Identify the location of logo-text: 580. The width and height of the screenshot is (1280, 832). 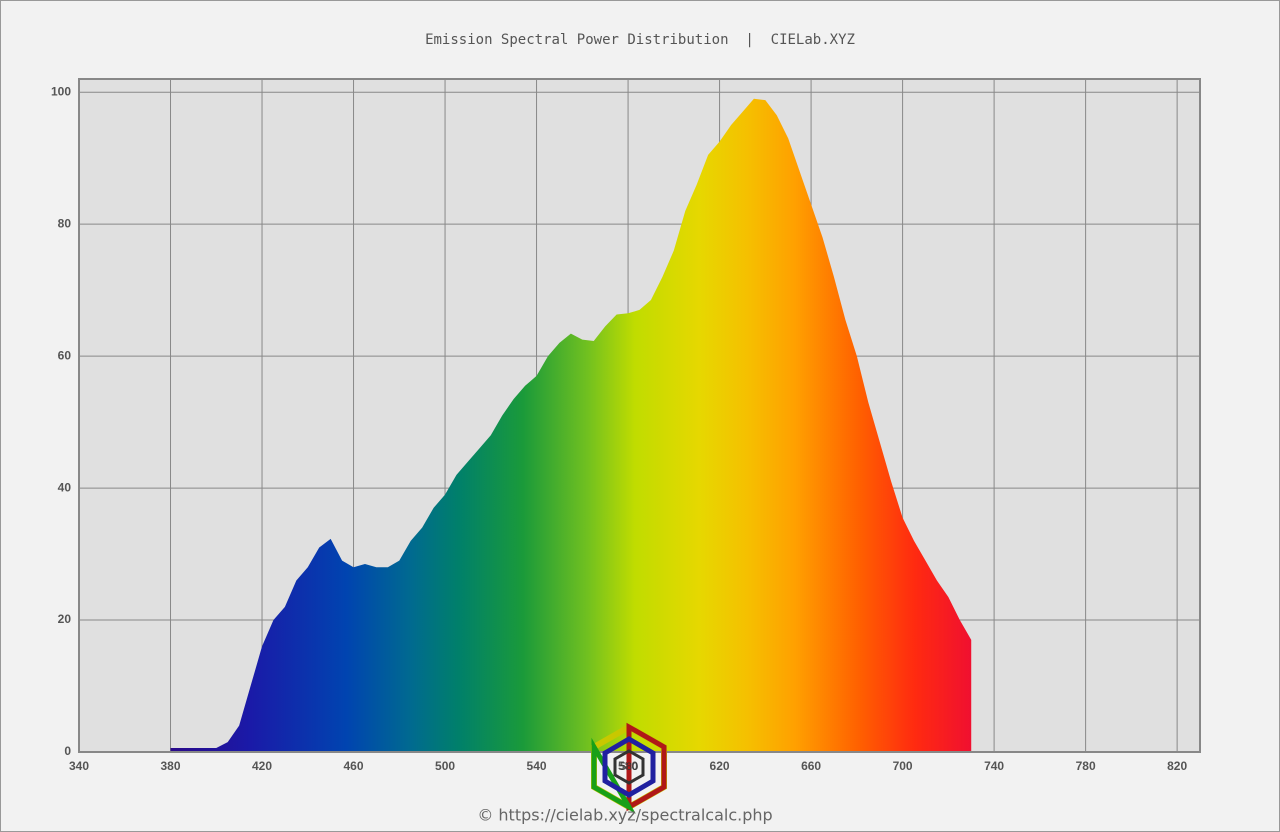
(629, 767).